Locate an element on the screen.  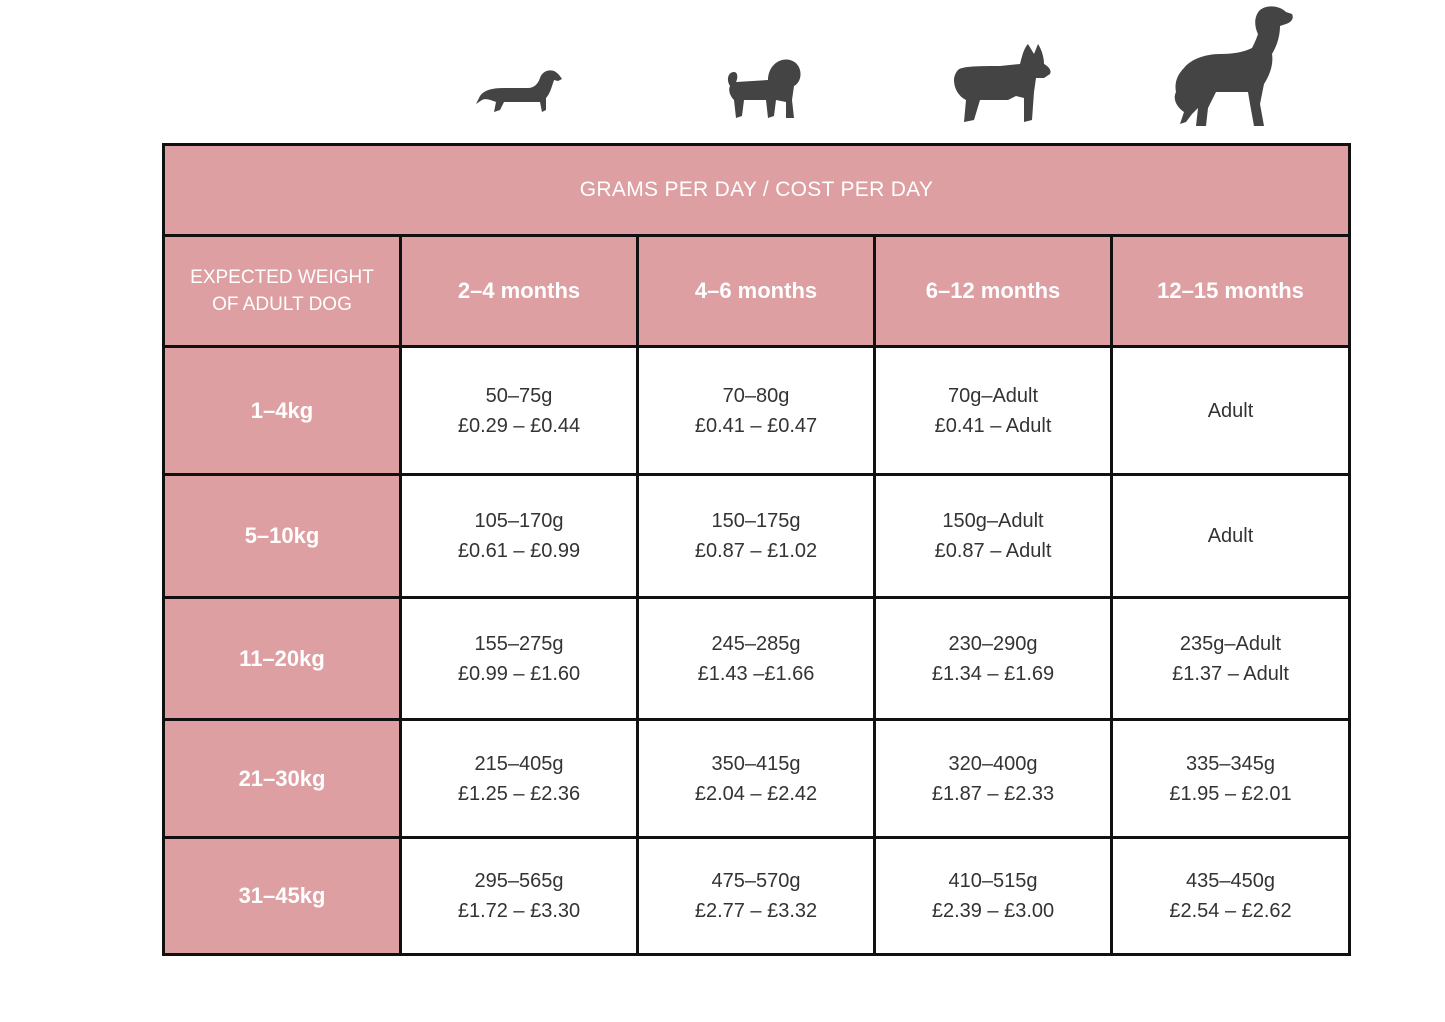
weight-row-header: 11–20kg is located at coordinates (282, 658).